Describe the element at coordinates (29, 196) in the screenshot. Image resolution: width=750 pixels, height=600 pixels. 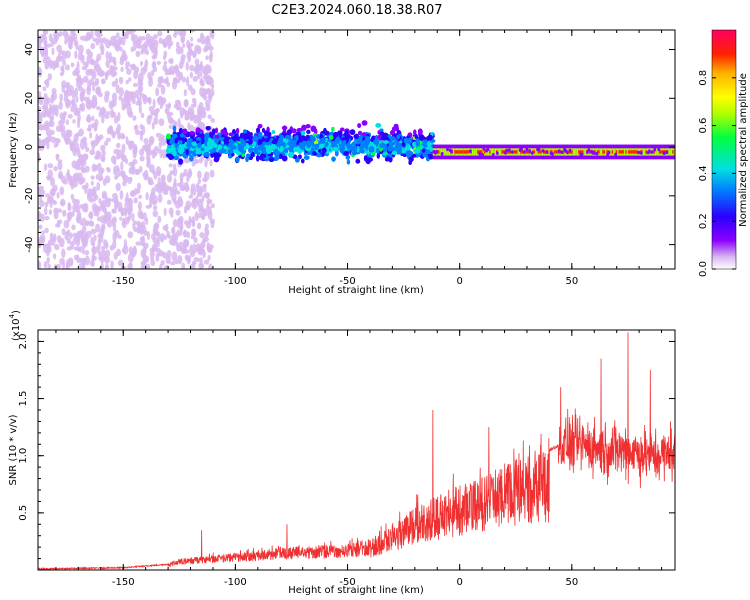
I see `spectrogram-ytick-label: -20` at that location.